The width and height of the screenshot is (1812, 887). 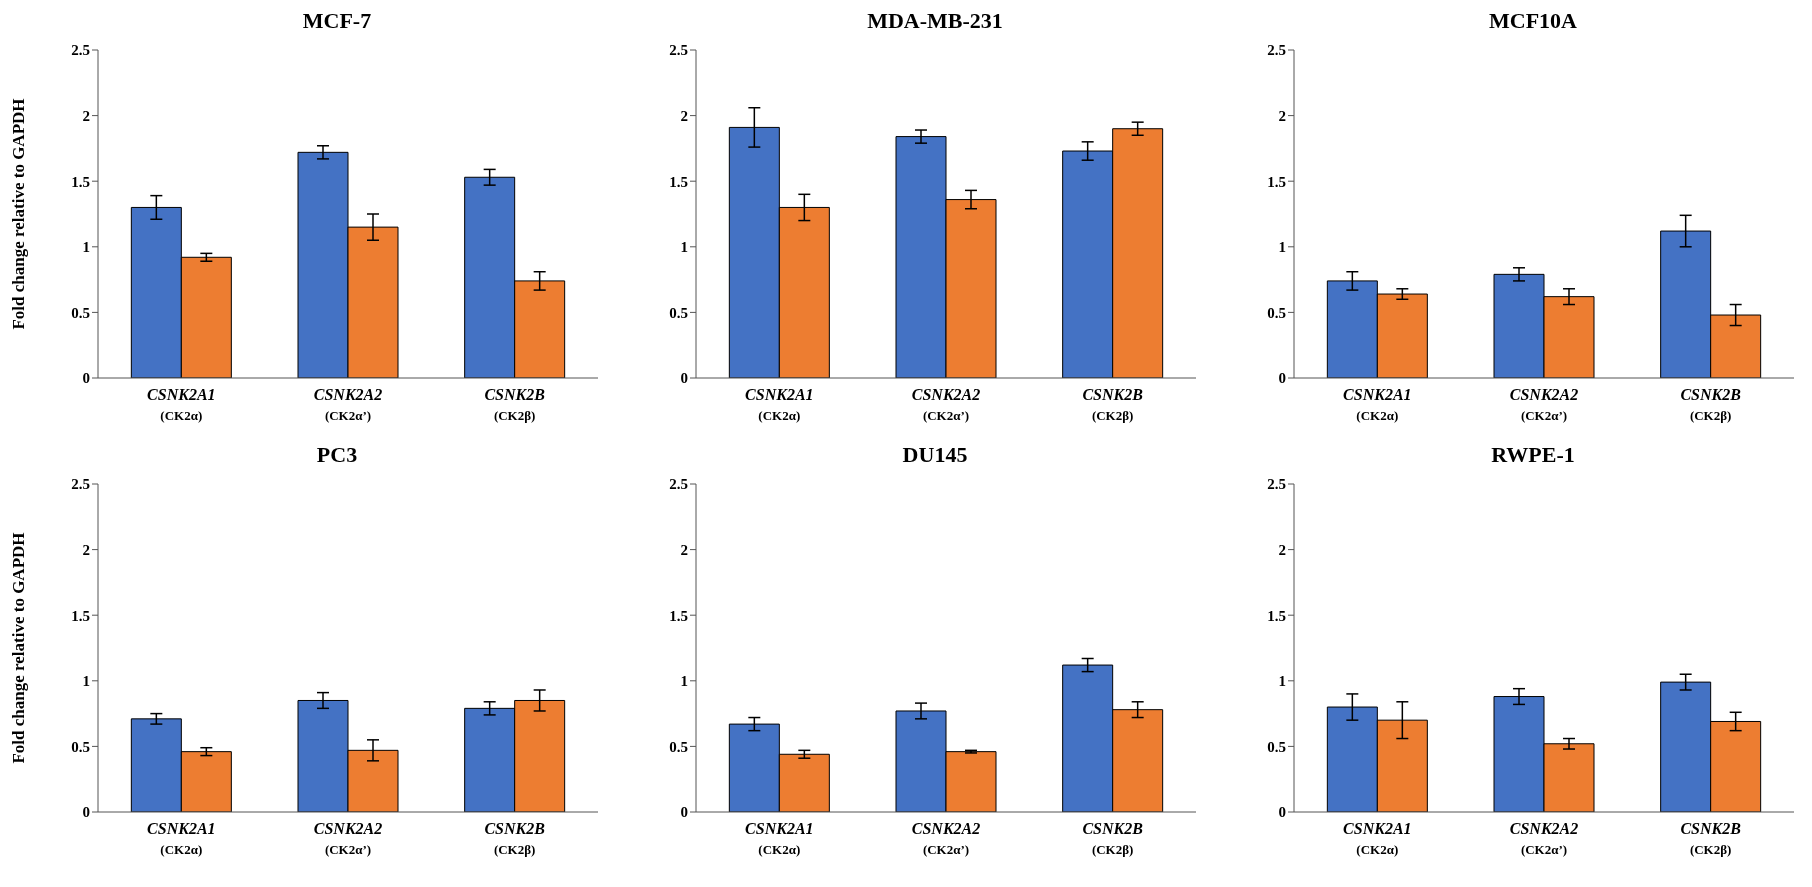 I want to click on chart-title: RWPE-1, so click(x=1533, y=455).